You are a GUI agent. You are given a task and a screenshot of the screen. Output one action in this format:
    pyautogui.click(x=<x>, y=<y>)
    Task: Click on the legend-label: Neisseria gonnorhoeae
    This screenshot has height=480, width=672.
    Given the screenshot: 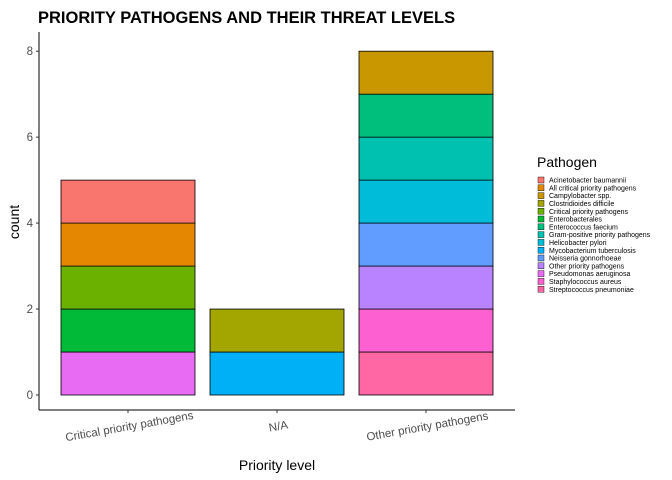 What is the action you would take?
    pyautogui.click(x=585, y=259)
    